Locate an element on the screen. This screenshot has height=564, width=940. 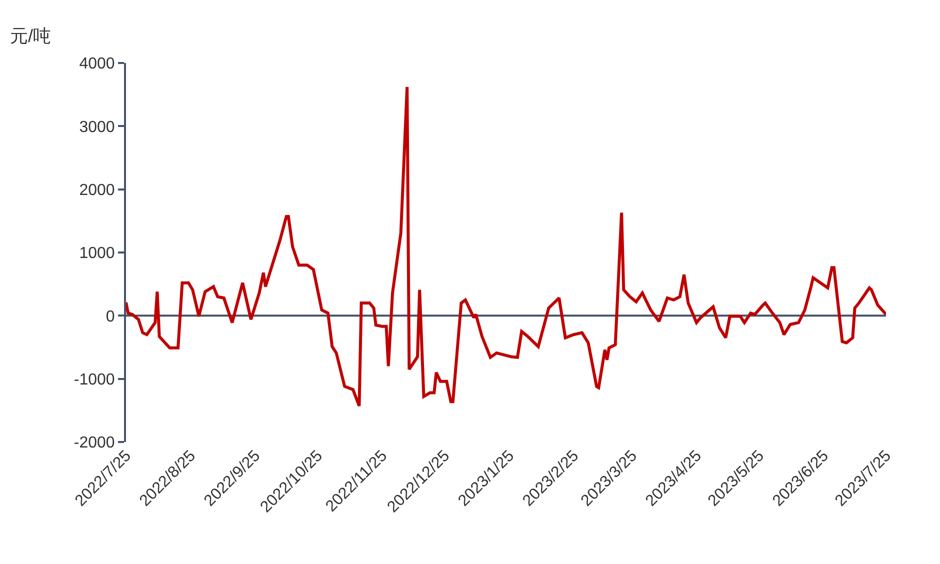
y-tick-label: 4000 is located at coordinates (97, 64).